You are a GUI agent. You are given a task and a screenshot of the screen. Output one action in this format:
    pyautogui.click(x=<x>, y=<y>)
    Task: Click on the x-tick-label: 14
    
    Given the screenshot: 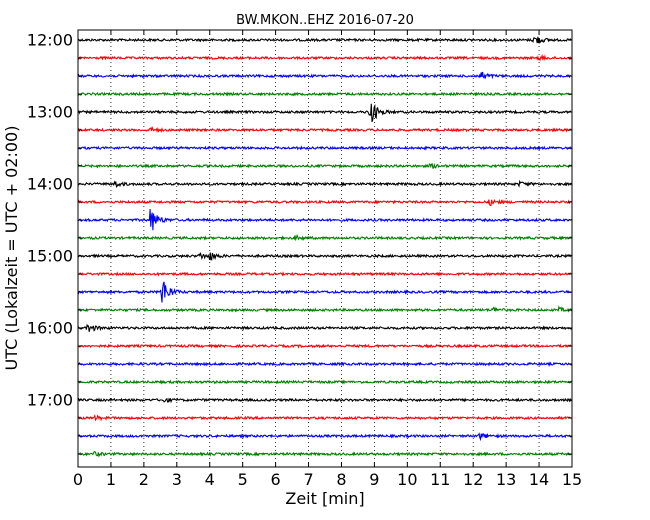 What is the action you would take?
    pyautogui.click(x=539, y=479)
    